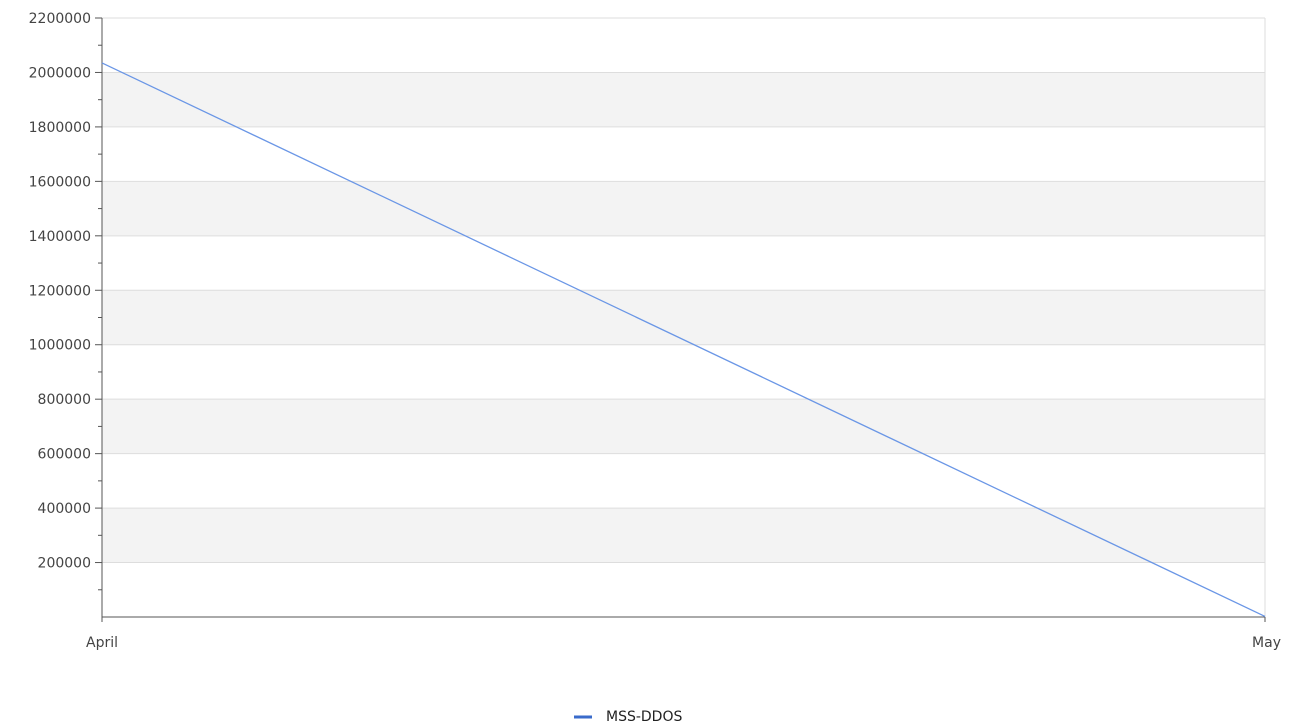 This screenshot has width=1297, height=727. I want to click on y-tick-label: 1600000, so click(60, 182).